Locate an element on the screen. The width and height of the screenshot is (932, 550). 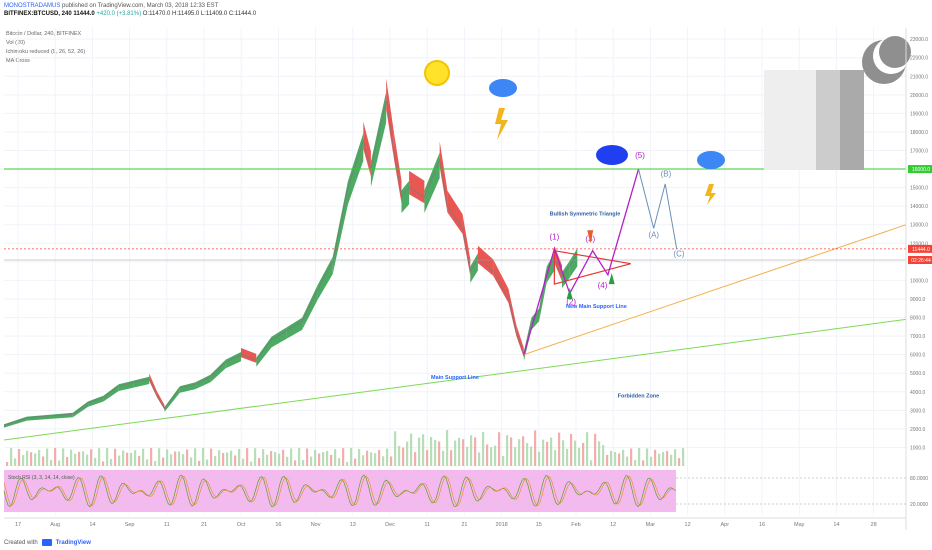
time-tick-label: 12 is located at coordinates (613, 525).